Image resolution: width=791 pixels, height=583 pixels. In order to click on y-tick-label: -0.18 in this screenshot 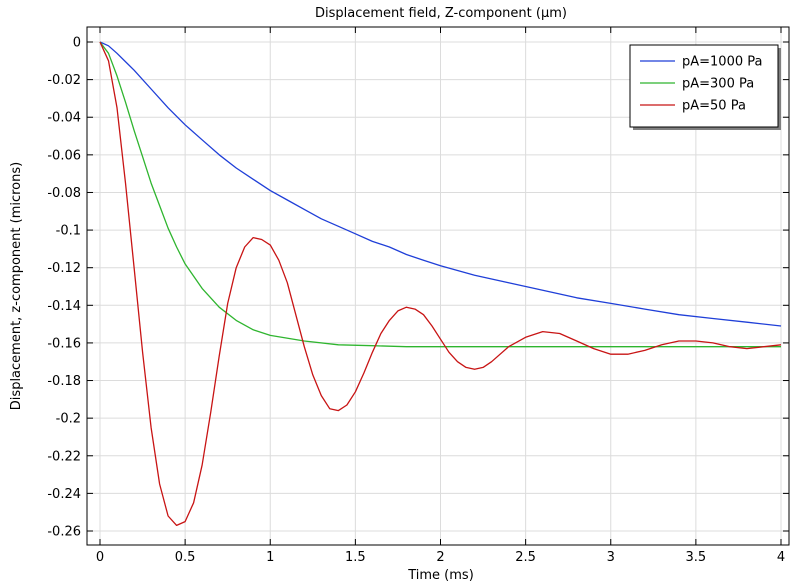, I will do `click(64, 381)`.